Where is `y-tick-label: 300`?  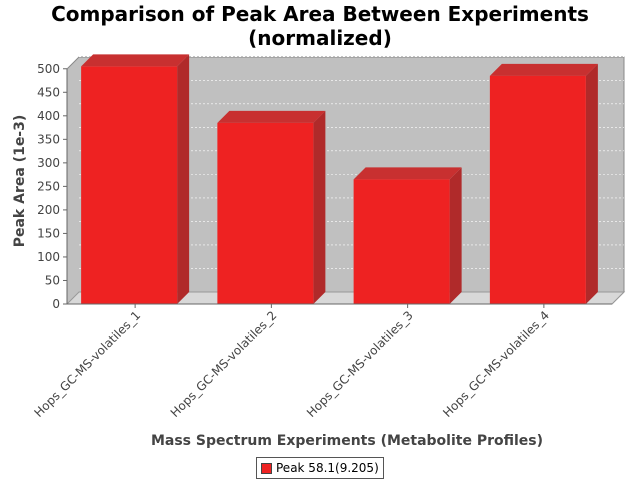 y-tick-label: 300 is located at coordinates (48, 163).